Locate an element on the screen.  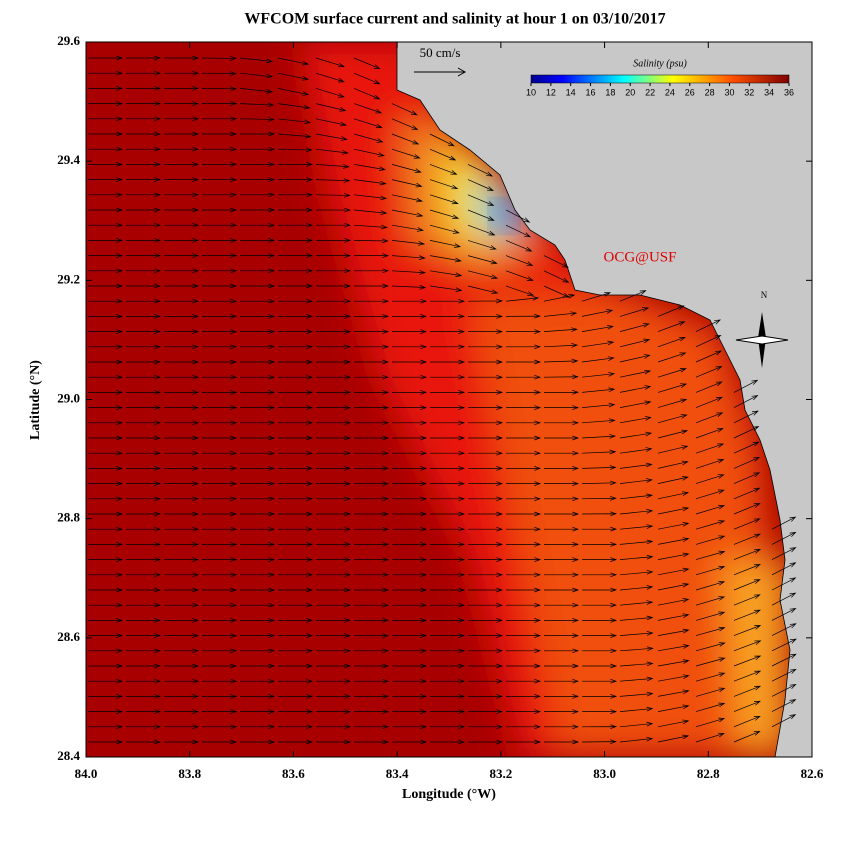
colorbar-tick-label: 34 is located at coordinates (769, 92).